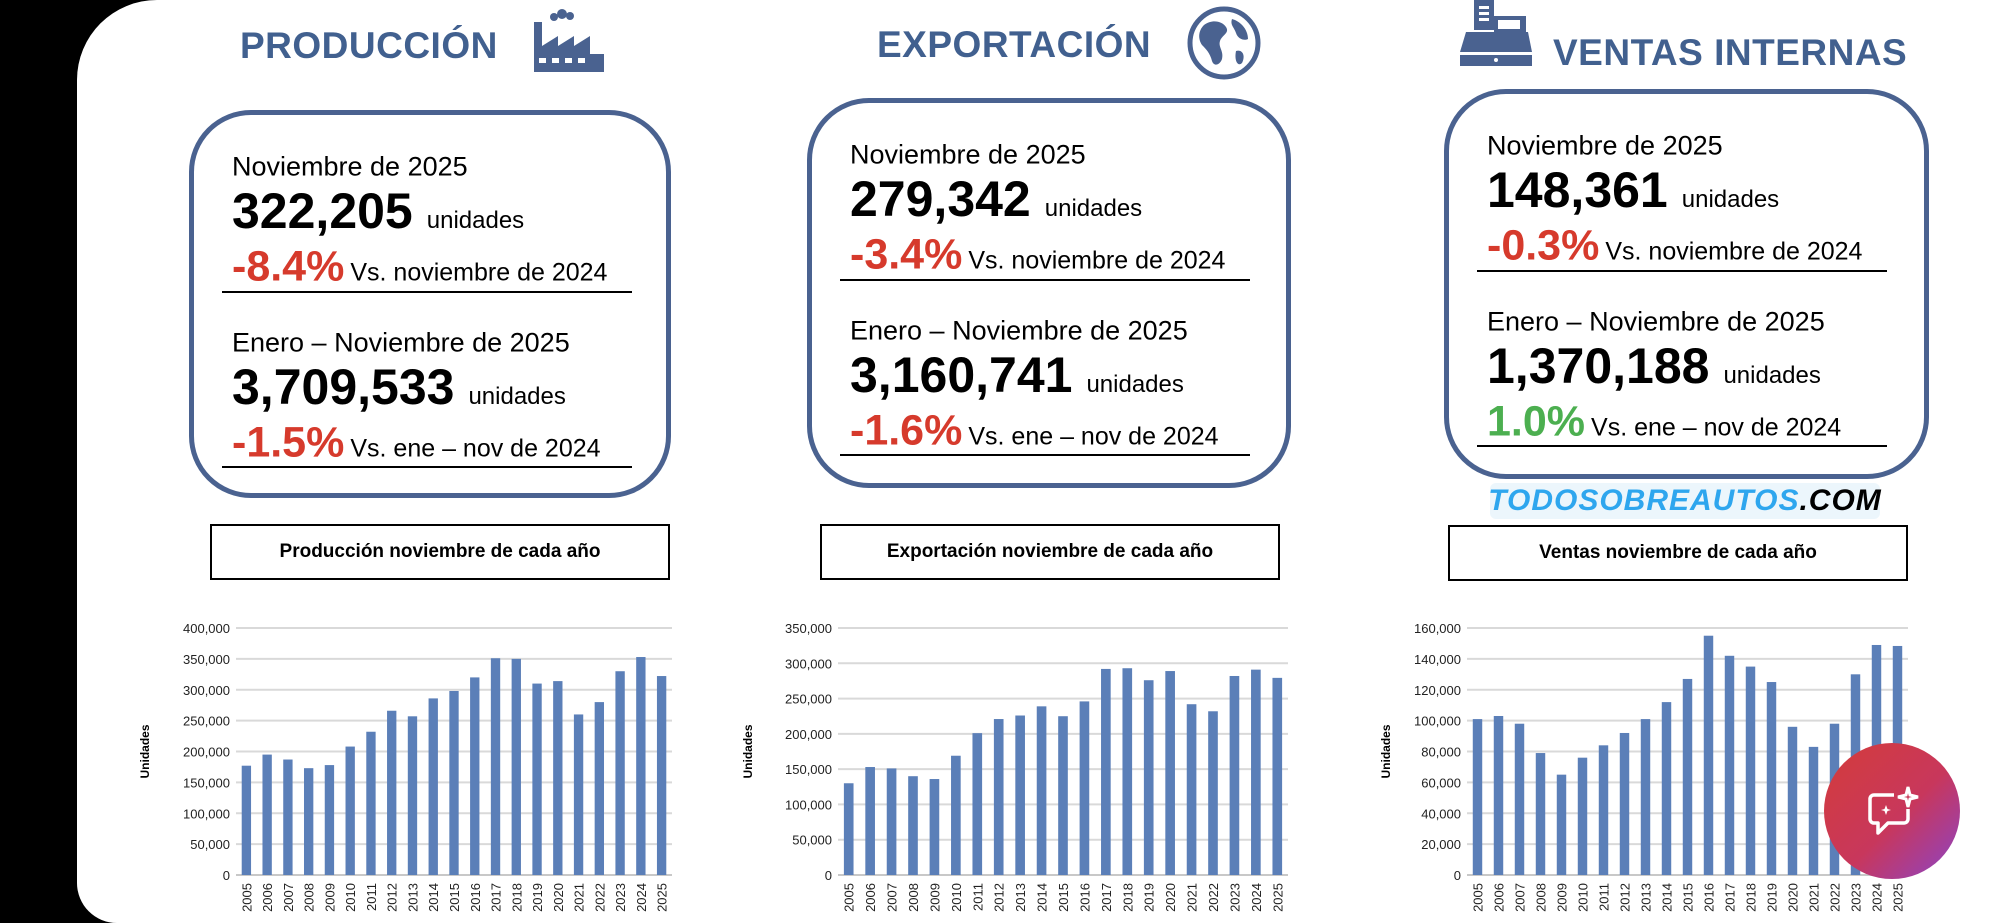  What do you see at coordinates (1644, 500) in the screenshot?
I see `watermark-name: TODOSOBREAUTOS` at bounding box center [1644, 500].